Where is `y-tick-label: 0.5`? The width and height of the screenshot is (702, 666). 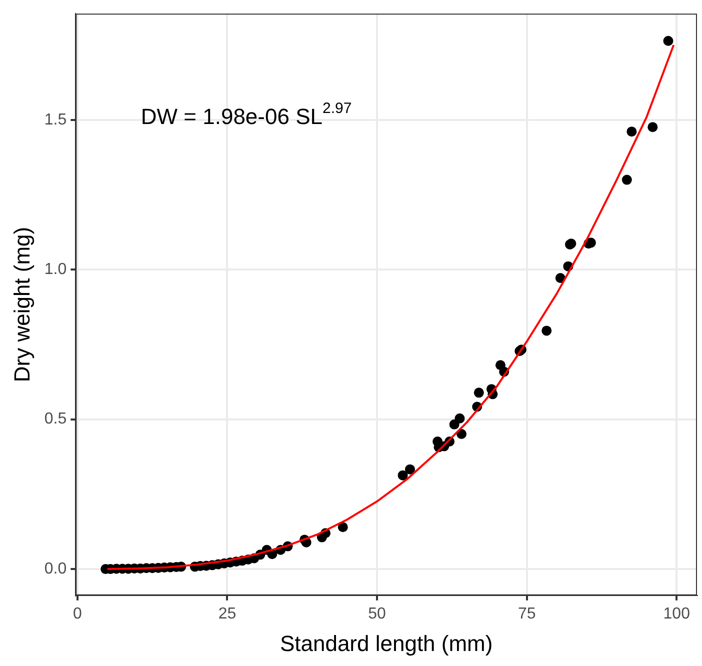
y-tick-label: 0.5 is located at coordinates (55, 419).